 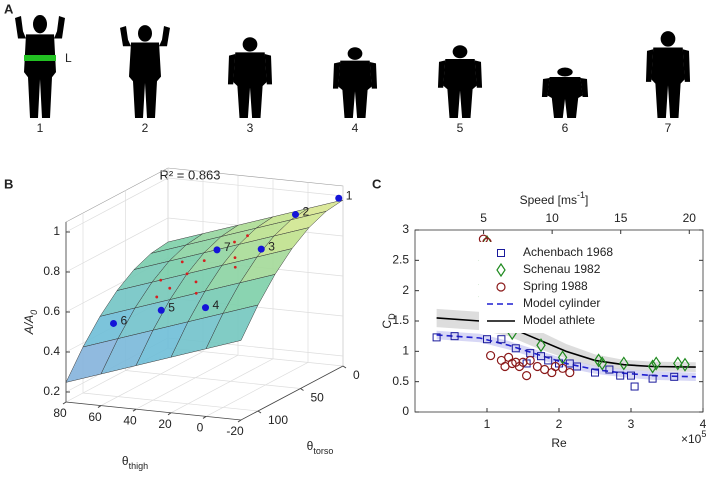 What do you see at coordinates (548, 200) in the screenshot?
I see `x2-axis-label-part: Speed [ms` at bounding box center [548, 200].